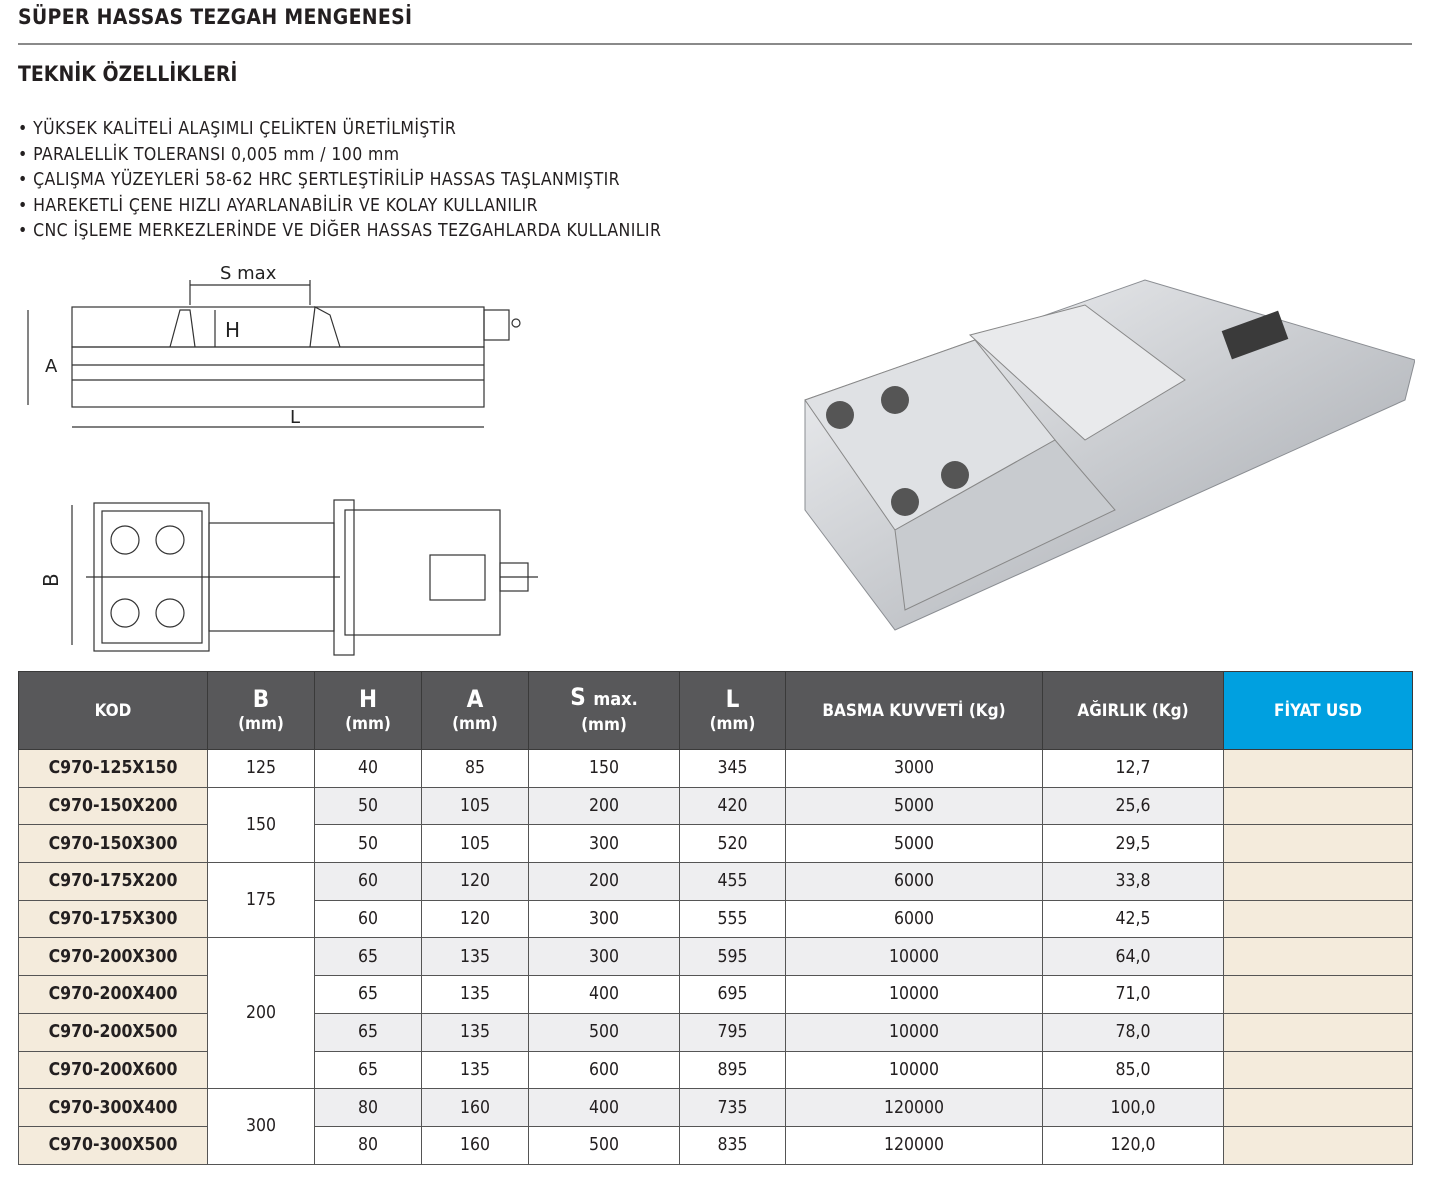  Describe the element at coordinates (732, 844) in the screenshot. I see `cell-l: 520` at that location.